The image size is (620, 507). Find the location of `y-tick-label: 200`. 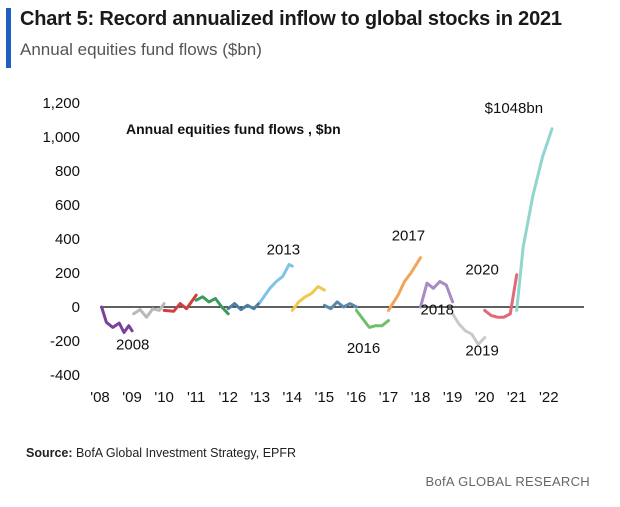

y-tick-label: 200 is located at coordinates (67, 273).